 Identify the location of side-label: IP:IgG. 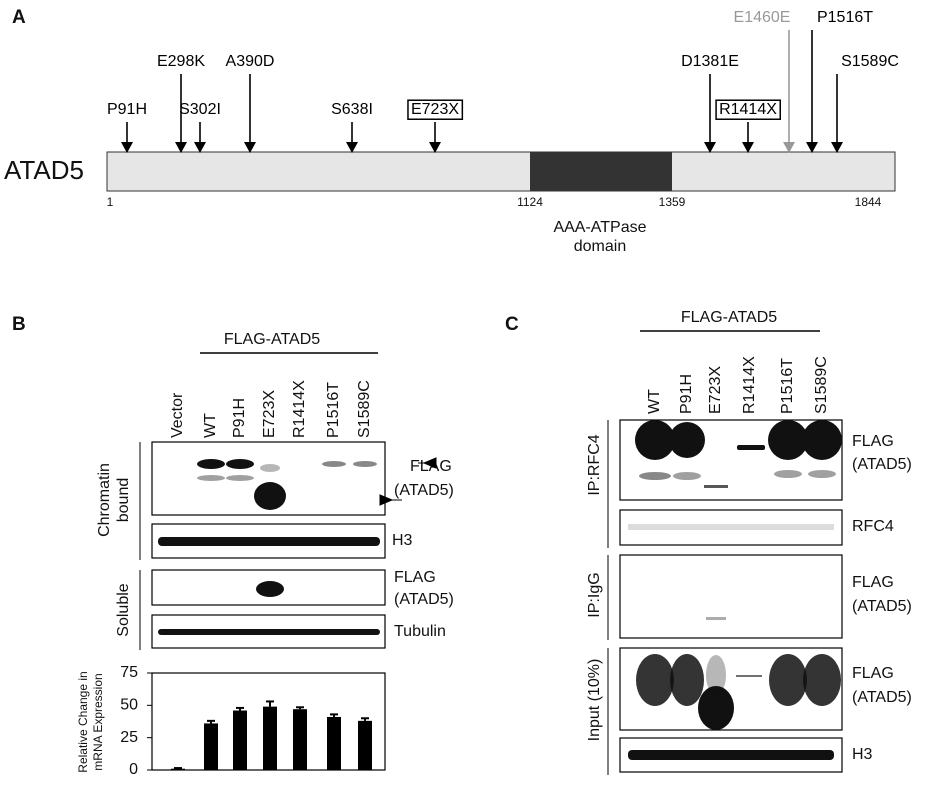
(594, 594).